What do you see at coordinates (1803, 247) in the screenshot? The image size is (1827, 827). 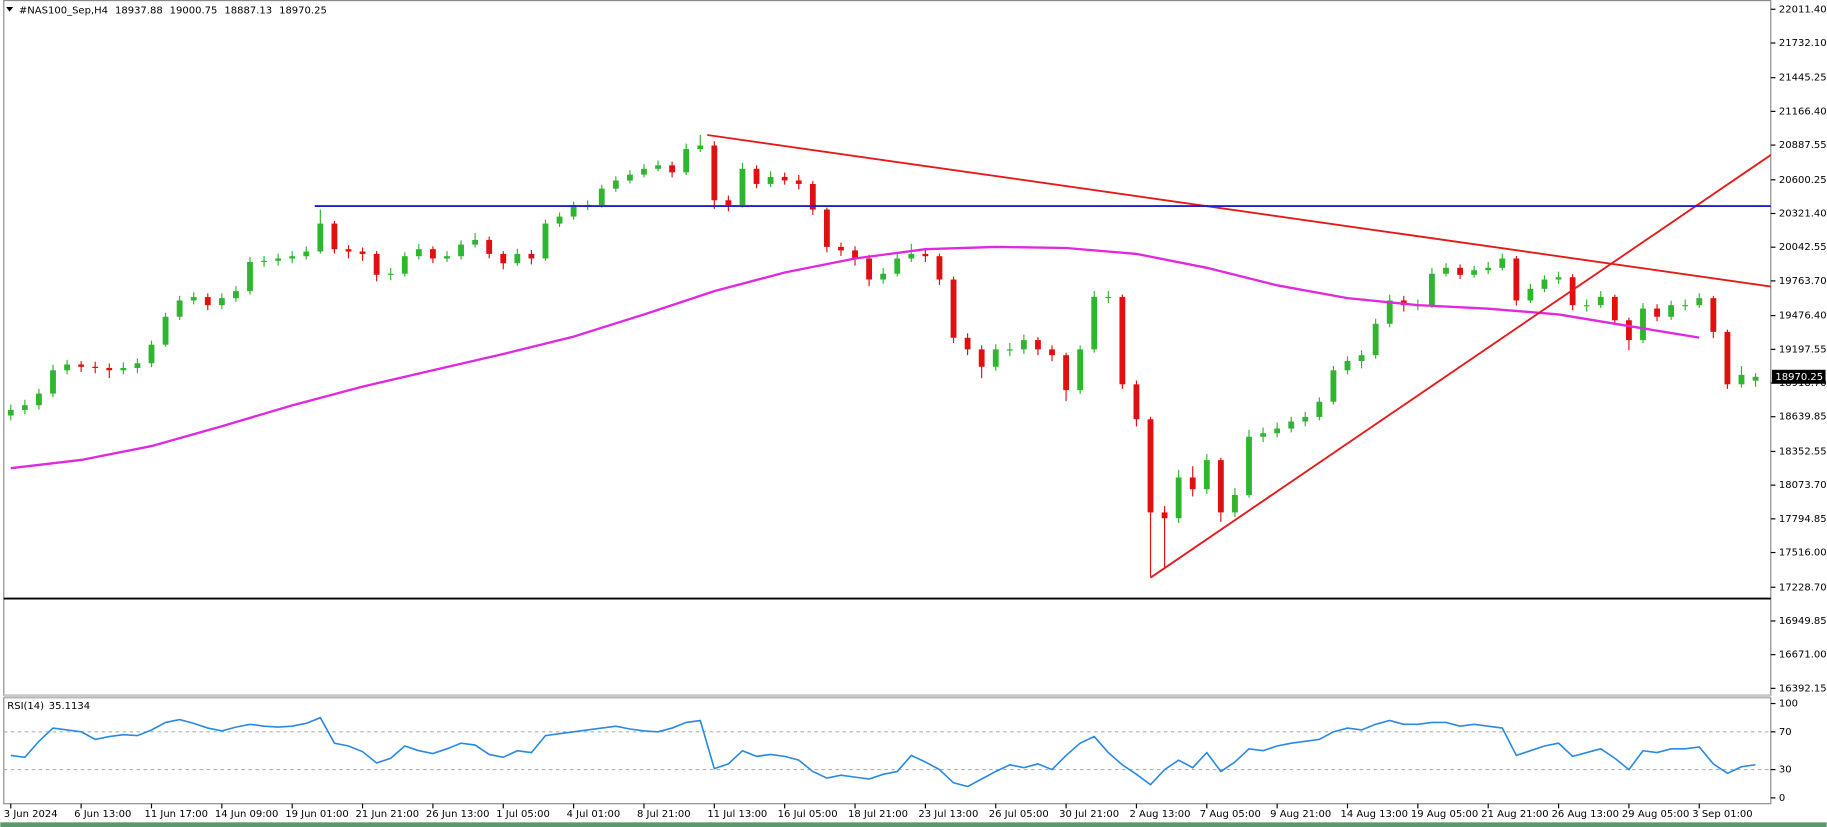 I see `y-tick-label: 20042.55` at bounding box center [1803, 247].